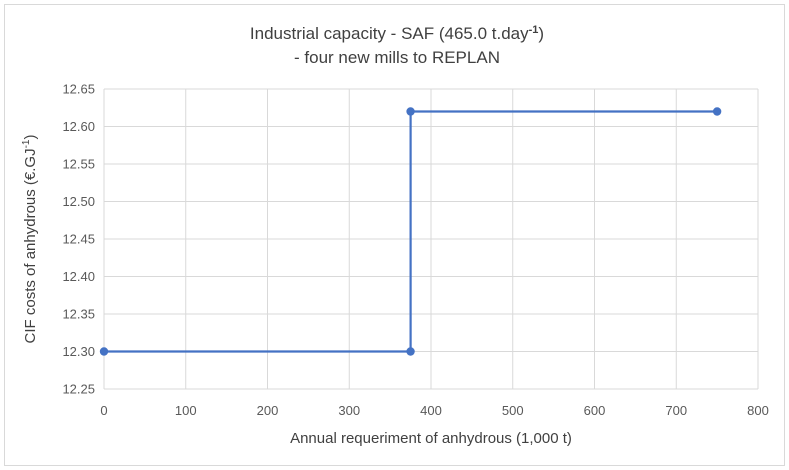 The width and height of the screenshot is (789, 470). I want to click on y-tick-label: 12.60, so click(78, 126).